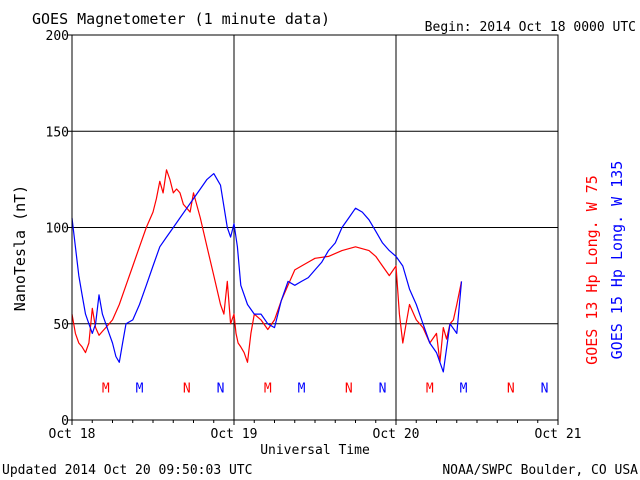 The width and height of the screenshot is (640, 480). Describe the element at coordinates (617, 260) in the screenshot. I see `legend-goes15: GOES 15 Hp Long. W 135` at that location.